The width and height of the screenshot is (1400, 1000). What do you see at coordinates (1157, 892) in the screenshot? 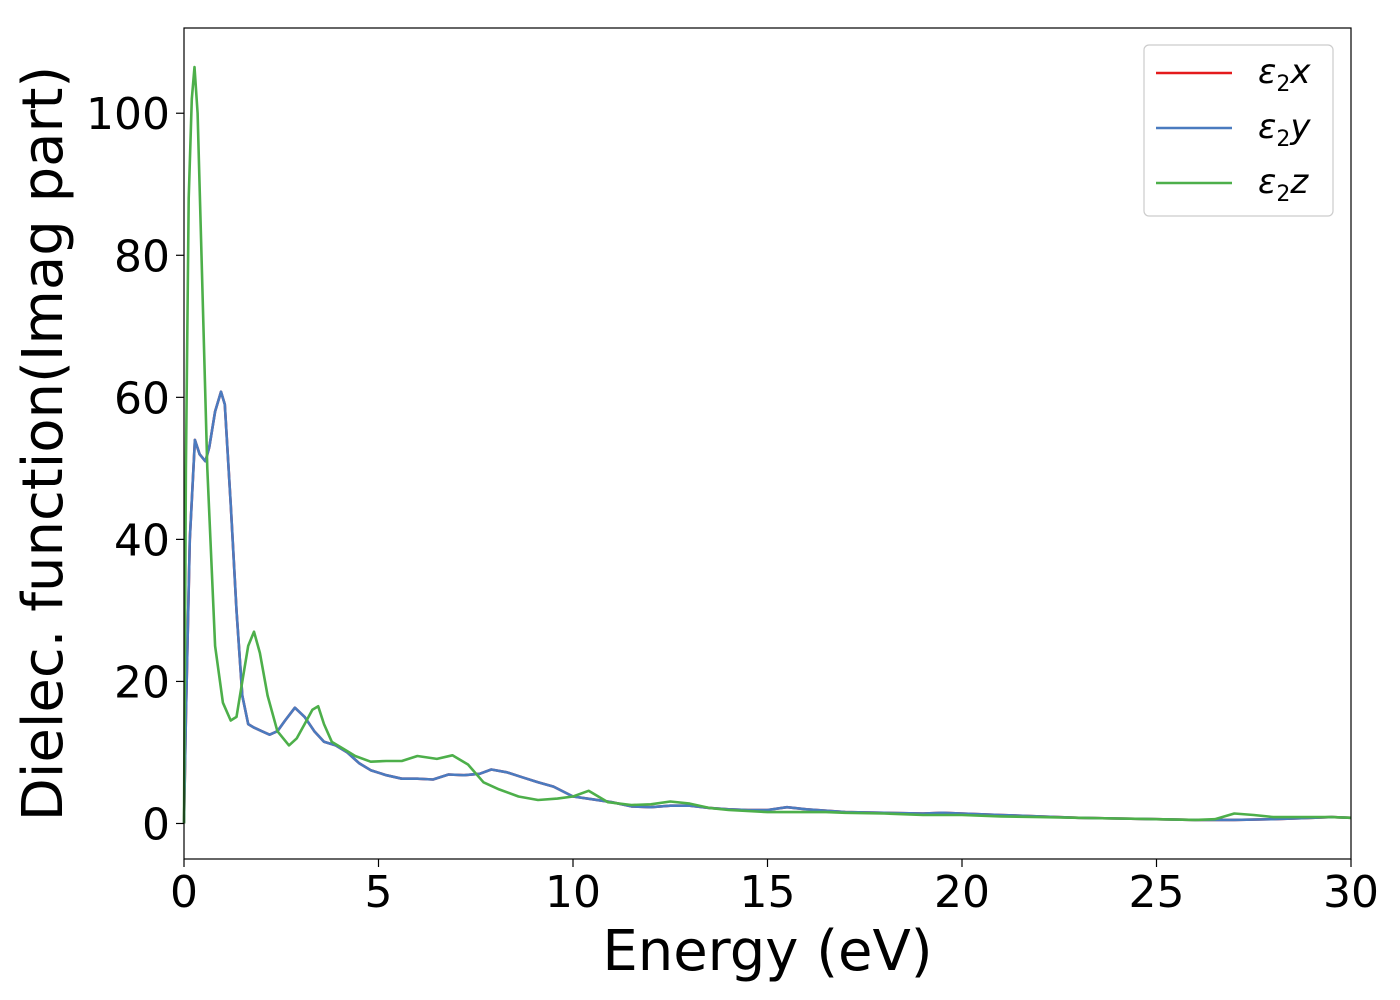
I see `x-tick-label: 25` at bounding box center [1157, 892].